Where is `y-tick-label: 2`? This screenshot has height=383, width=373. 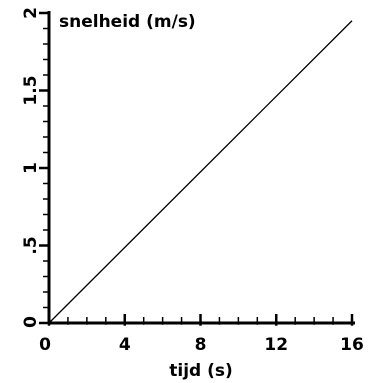 y-tick-label: 2 is located at coordinates (31, 13).